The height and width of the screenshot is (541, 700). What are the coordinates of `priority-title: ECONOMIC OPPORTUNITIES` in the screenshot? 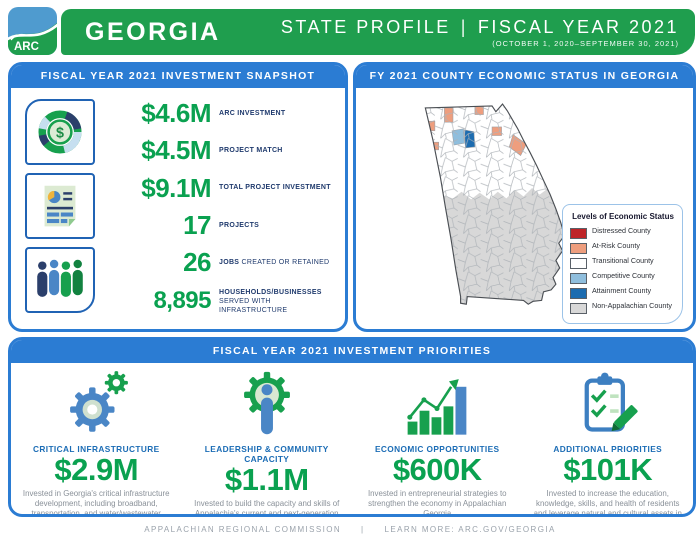 It's located at (437, 449).